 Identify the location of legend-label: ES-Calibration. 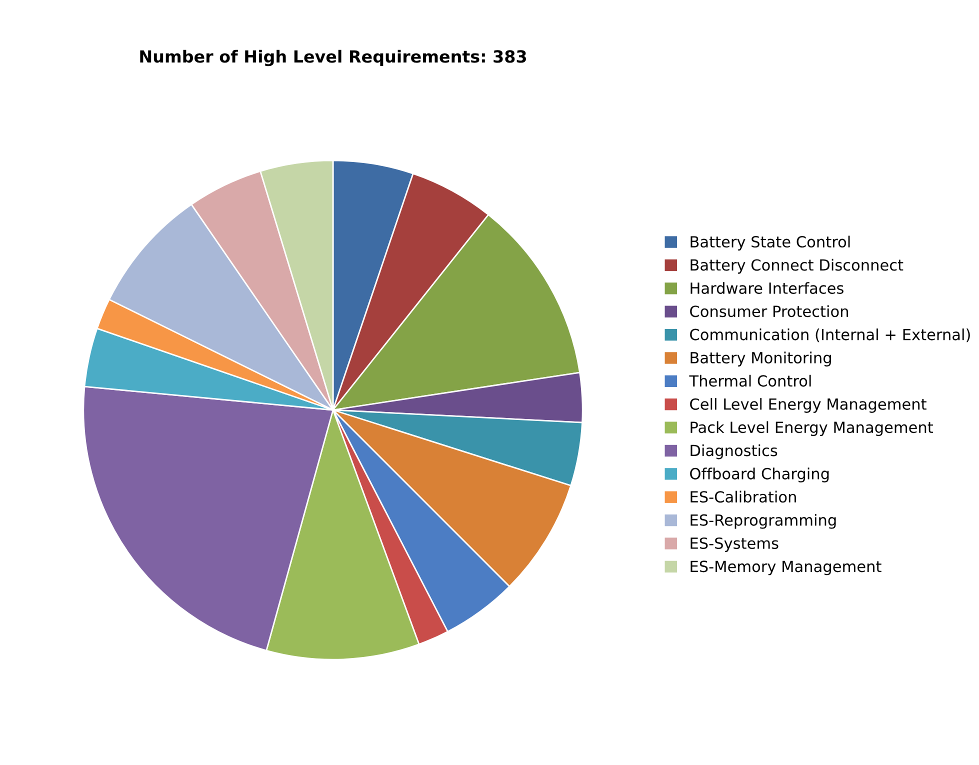
(743, 496).